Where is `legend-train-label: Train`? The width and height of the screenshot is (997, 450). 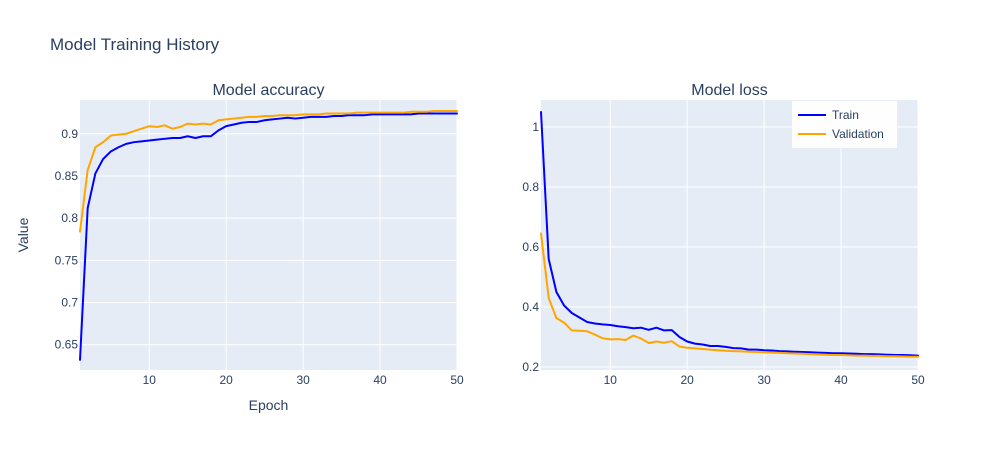
legend-train-label: Train is located at coordinates (845, 115).